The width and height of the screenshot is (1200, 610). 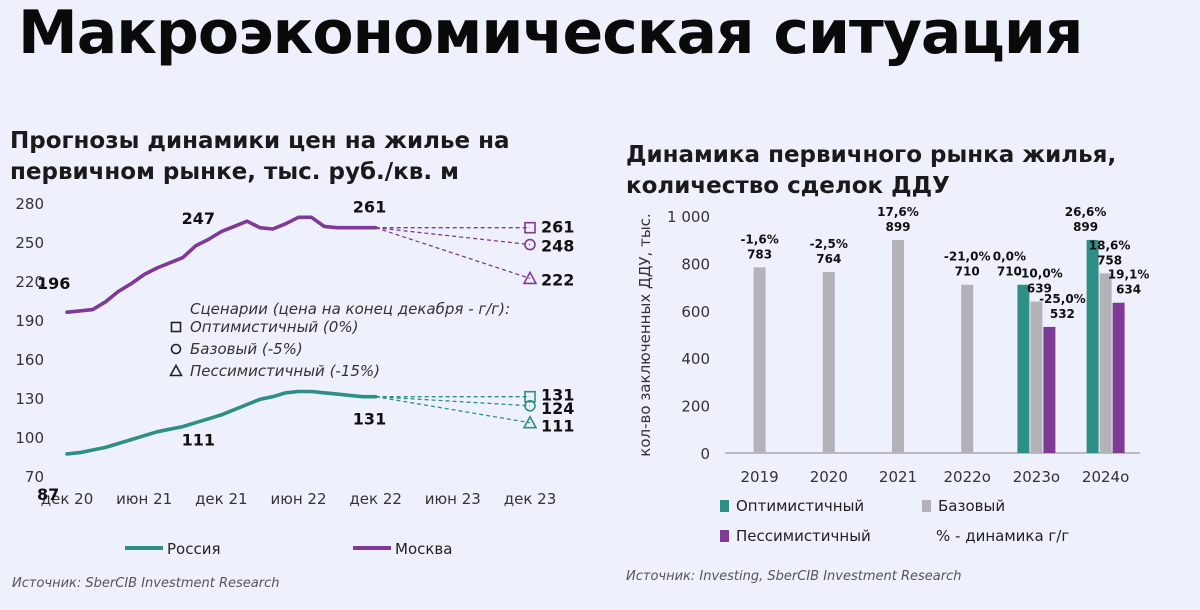 What do you see at coordinates (788, 186) in the screenshot?
I see `right-chart-title-line2: количество сделок ДДУ` at bounding box center [788, 186].